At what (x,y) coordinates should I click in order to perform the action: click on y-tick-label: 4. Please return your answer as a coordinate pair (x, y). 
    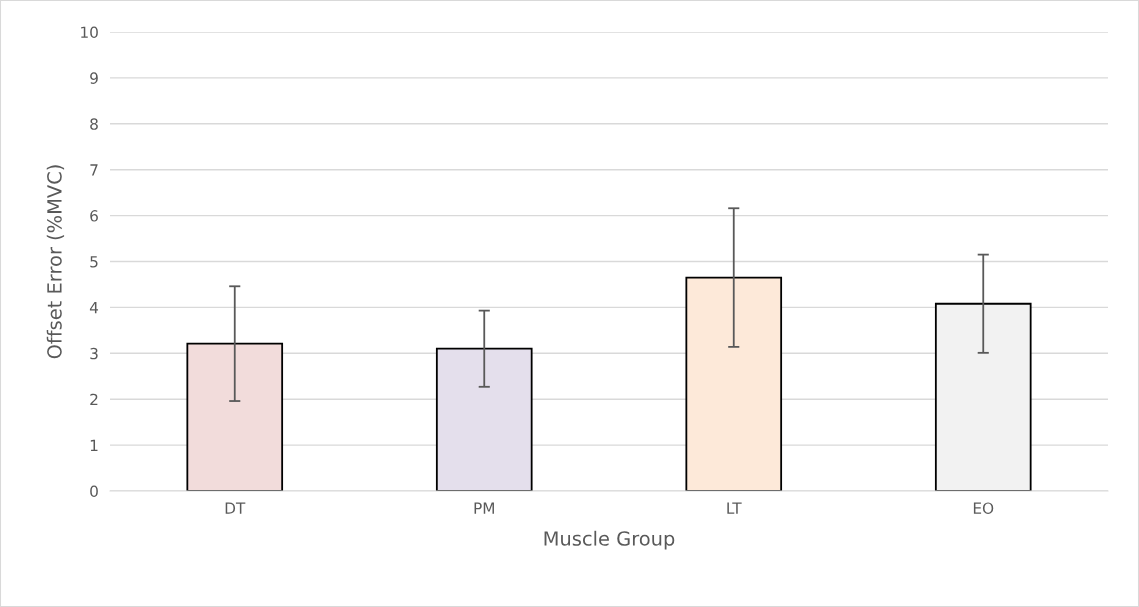
    Looking at the image, I should click on (94, 308).